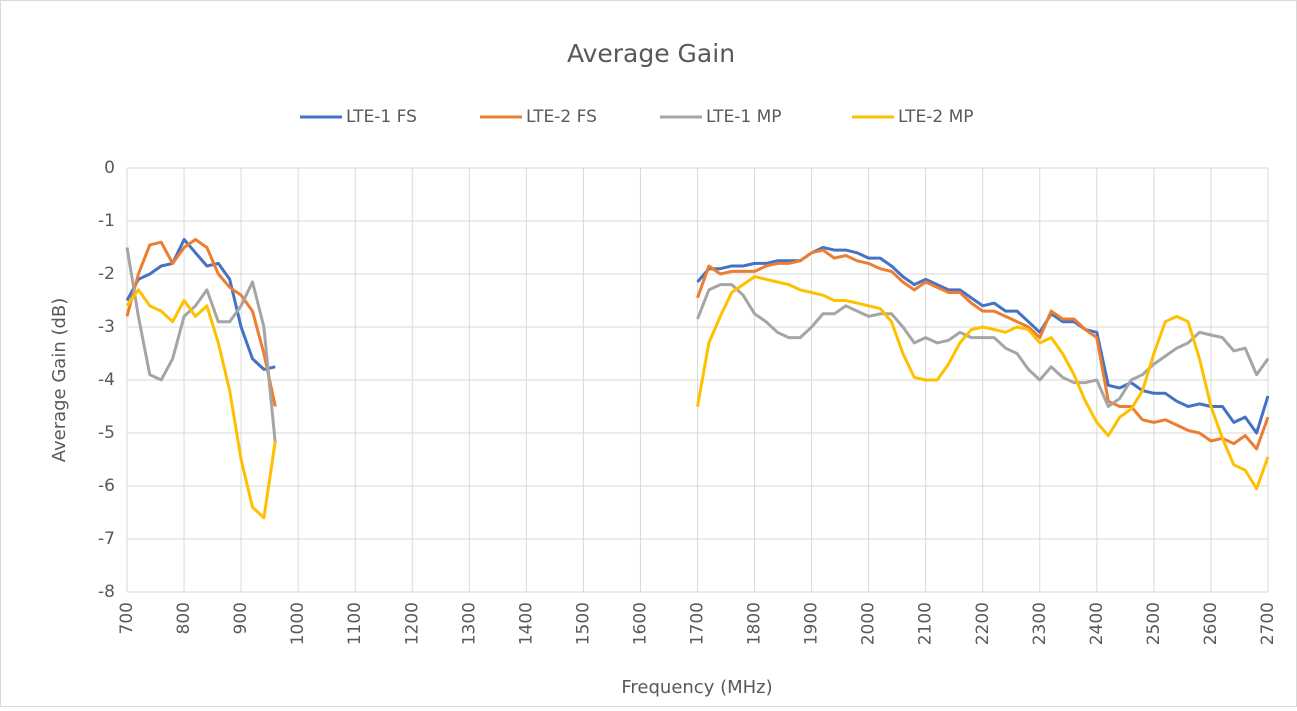 The height and width of the screenshot is (711, 1297). I want to click on x-tick-label: 2200, so click(983, 623).